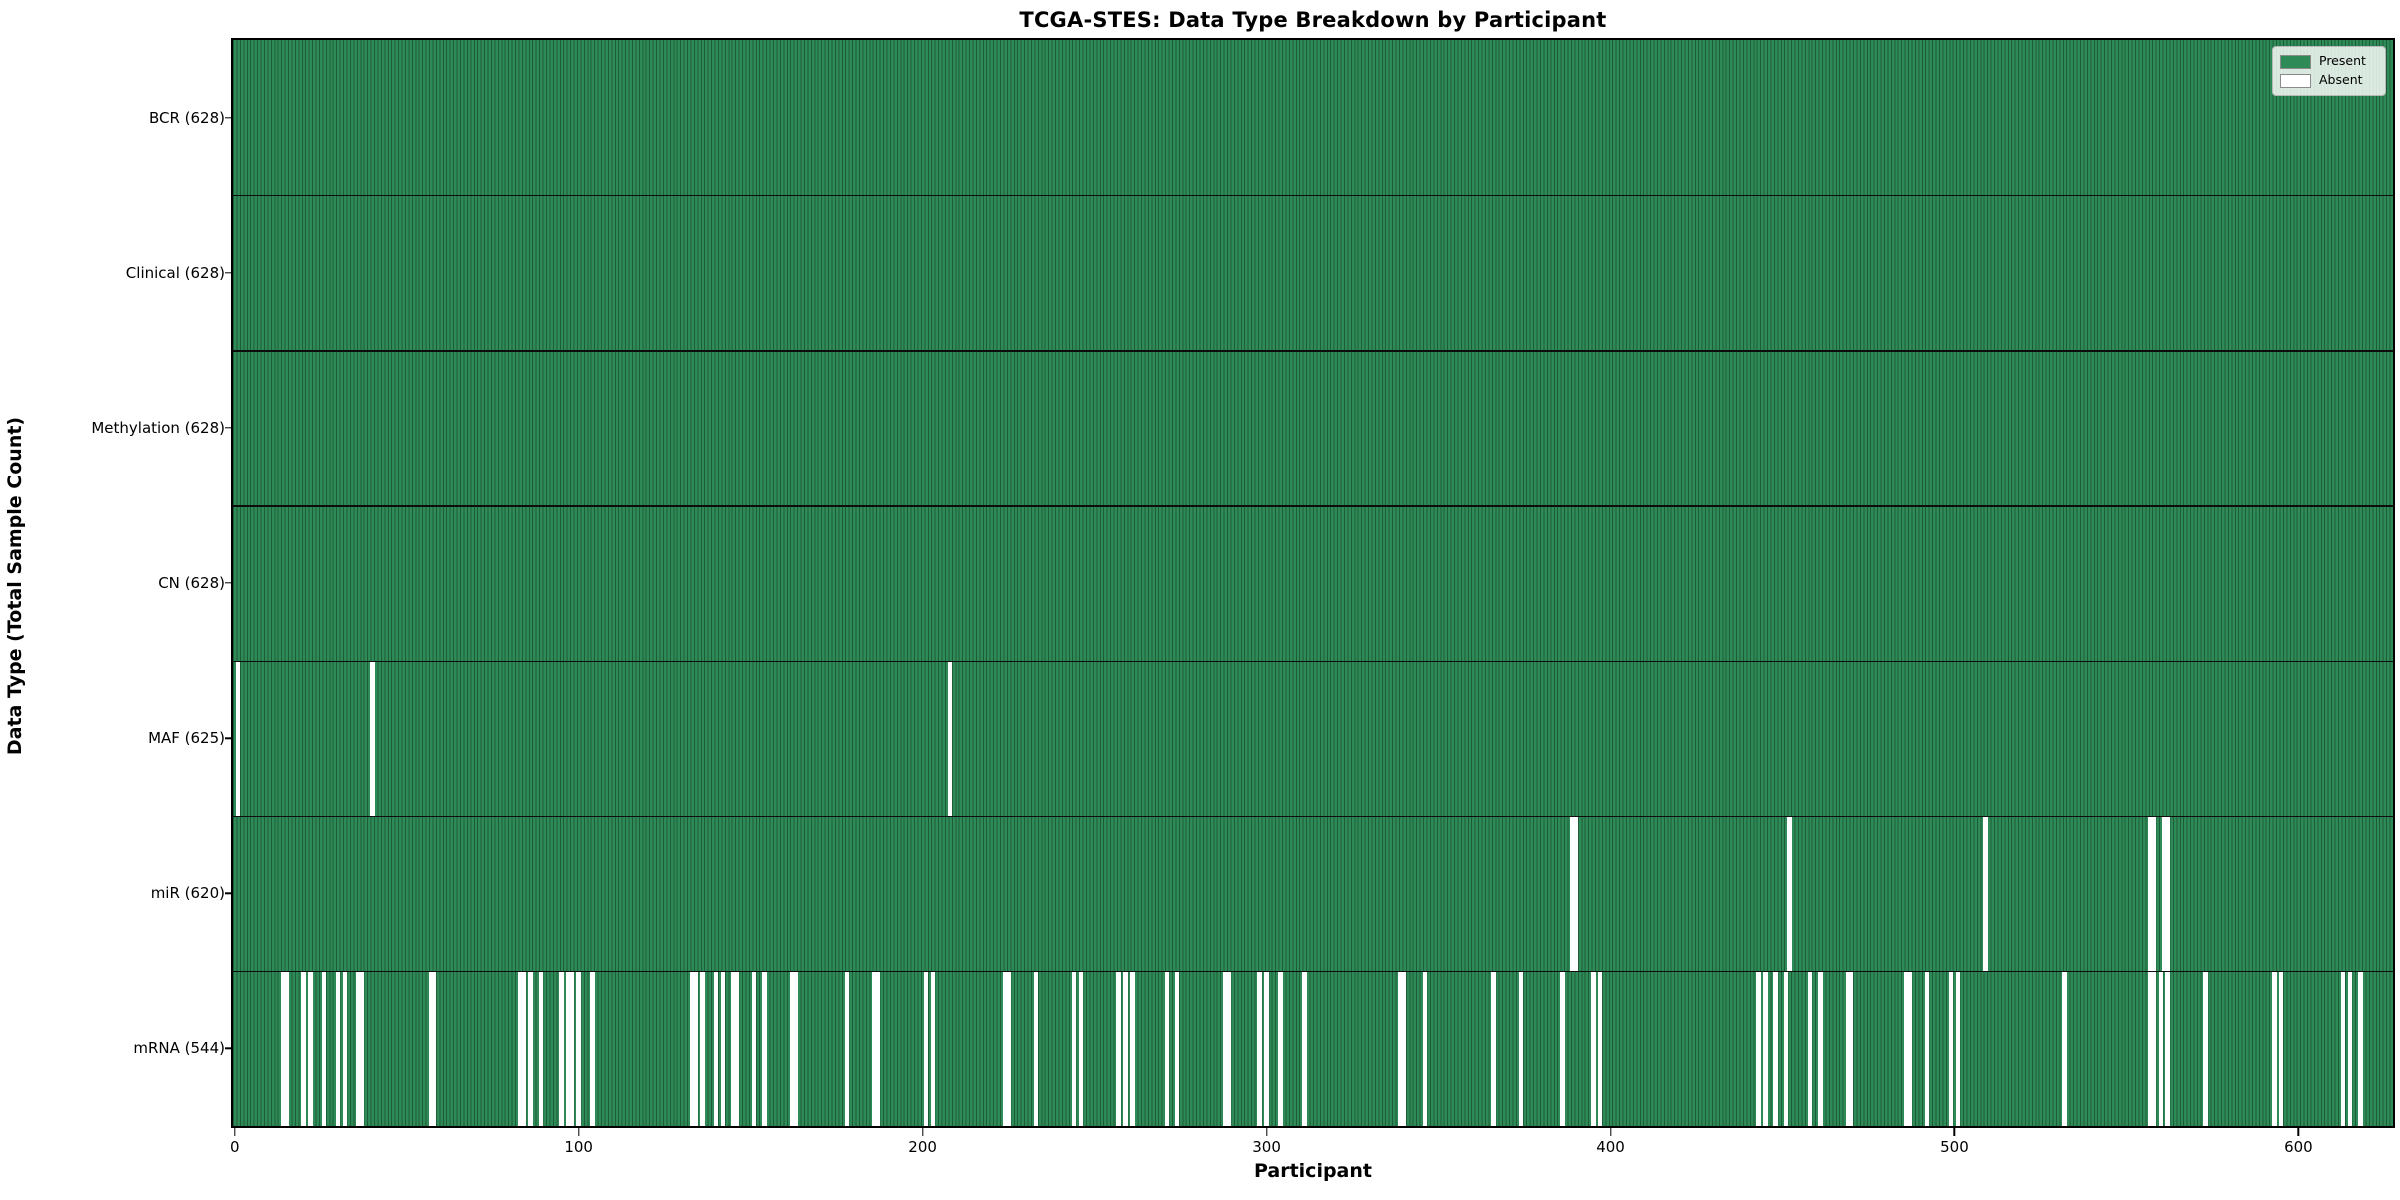  I want to click on x-tick-label: 600, so click(2298, 1147).